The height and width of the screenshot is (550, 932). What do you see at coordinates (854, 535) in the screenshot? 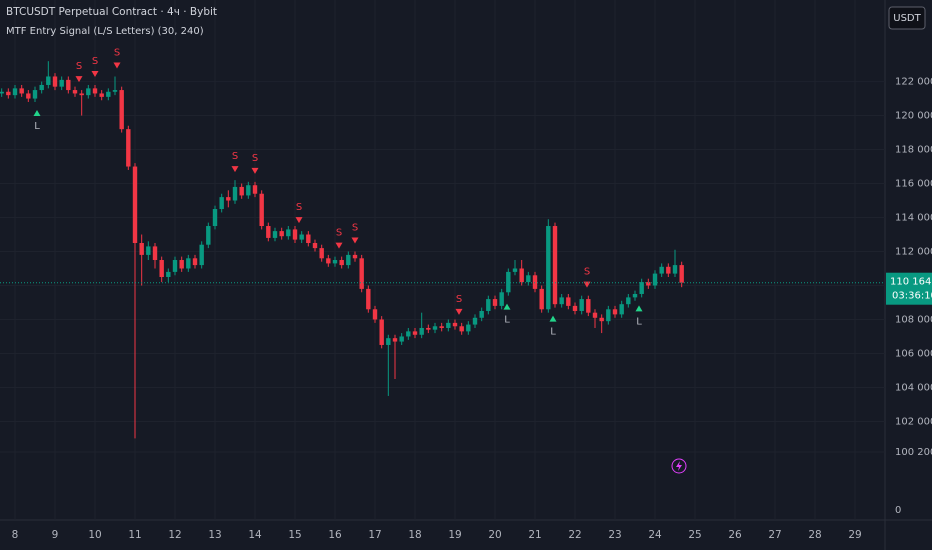
I see `x-tick-label: 29` at bounding box center [854, 535].